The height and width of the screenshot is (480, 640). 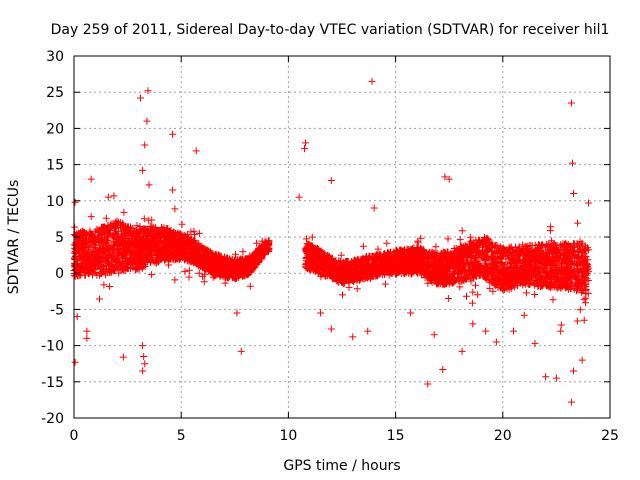 What do you see at coordinates (59, 238) in the screenshot?
I see `y-tick-label: 5` at bounding box center [59, 238].